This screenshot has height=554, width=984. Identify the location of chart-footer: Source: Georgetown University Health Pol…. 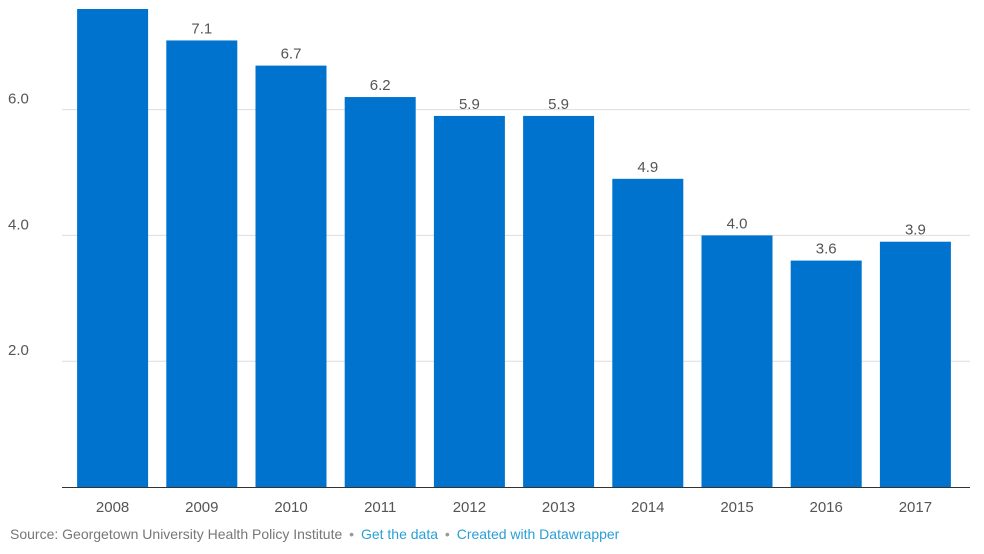
(314, 534).